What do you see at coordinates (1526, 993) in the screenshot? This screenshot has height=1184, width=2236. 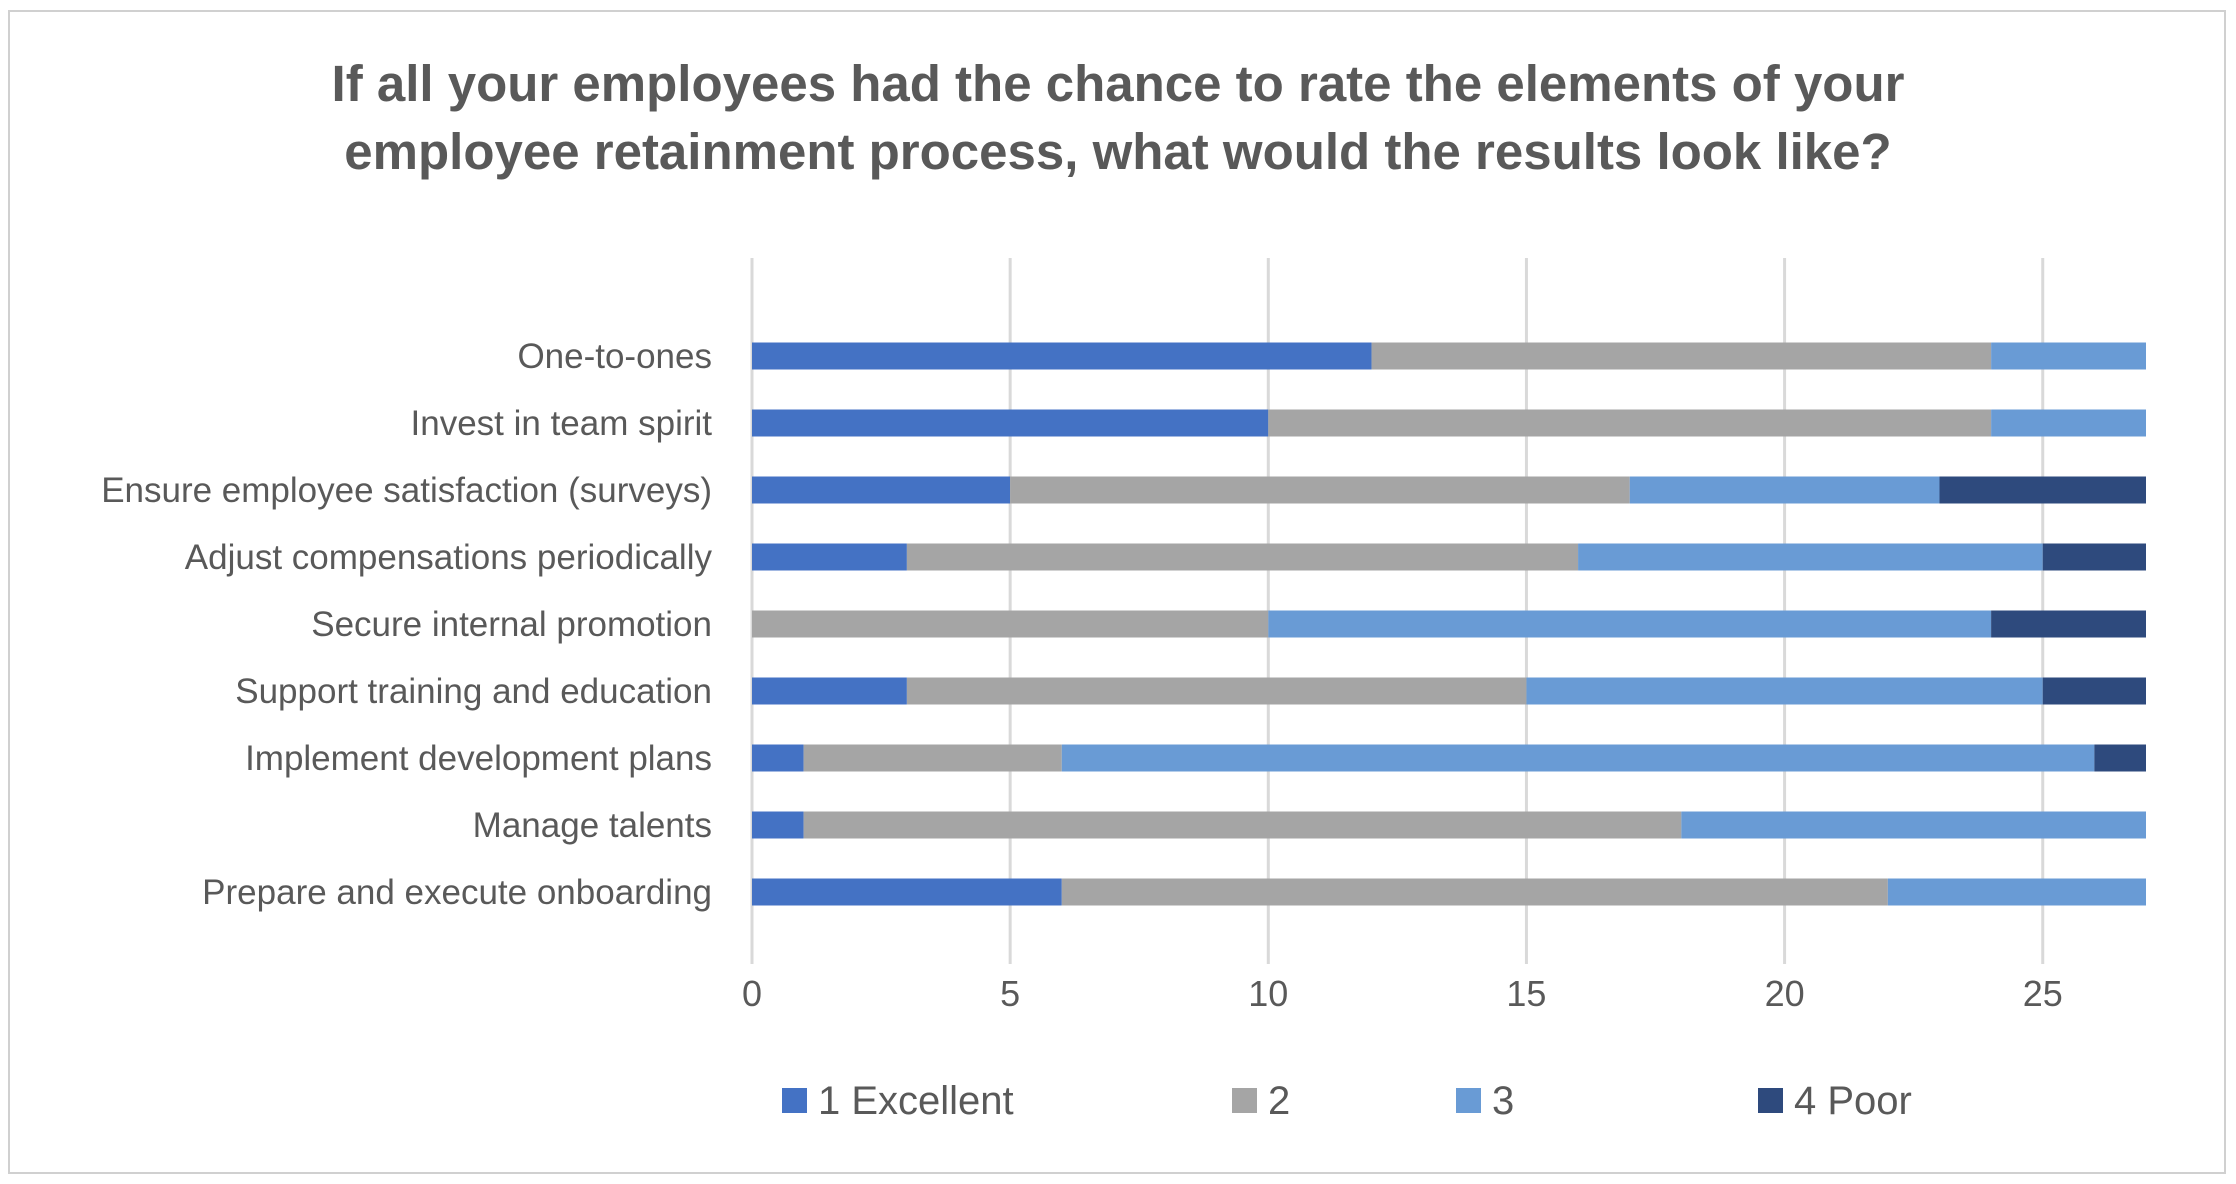 I see `x-tick-label-15: 15` at bounding box center [1526, 993].